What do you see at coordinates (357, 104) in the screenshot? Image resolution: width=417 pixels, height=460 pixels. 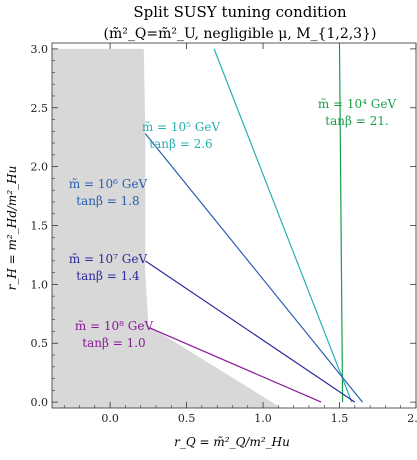 I see `series-label-mass: m̃ = 10⁴ GeV` at bounding box center [357, 104].